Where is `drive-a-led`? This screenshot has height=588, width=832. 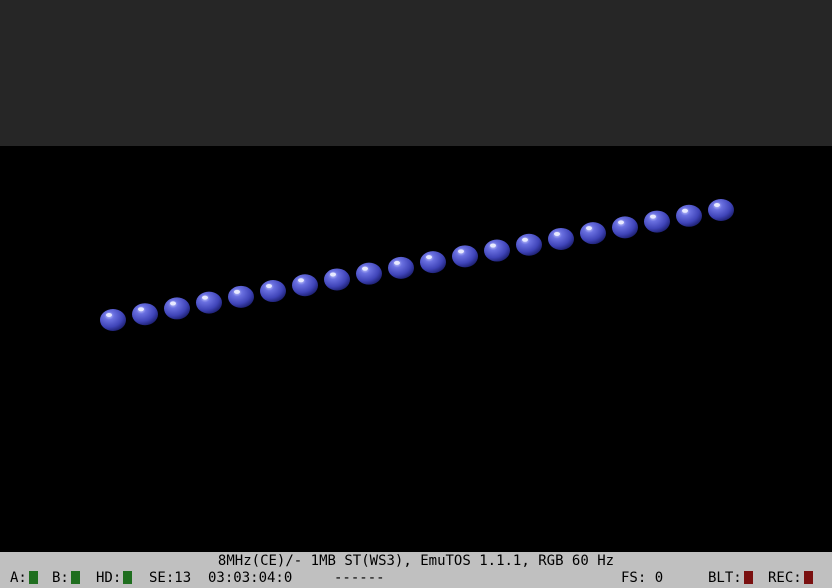
drive-a-led is located at coordinates (33, 577).